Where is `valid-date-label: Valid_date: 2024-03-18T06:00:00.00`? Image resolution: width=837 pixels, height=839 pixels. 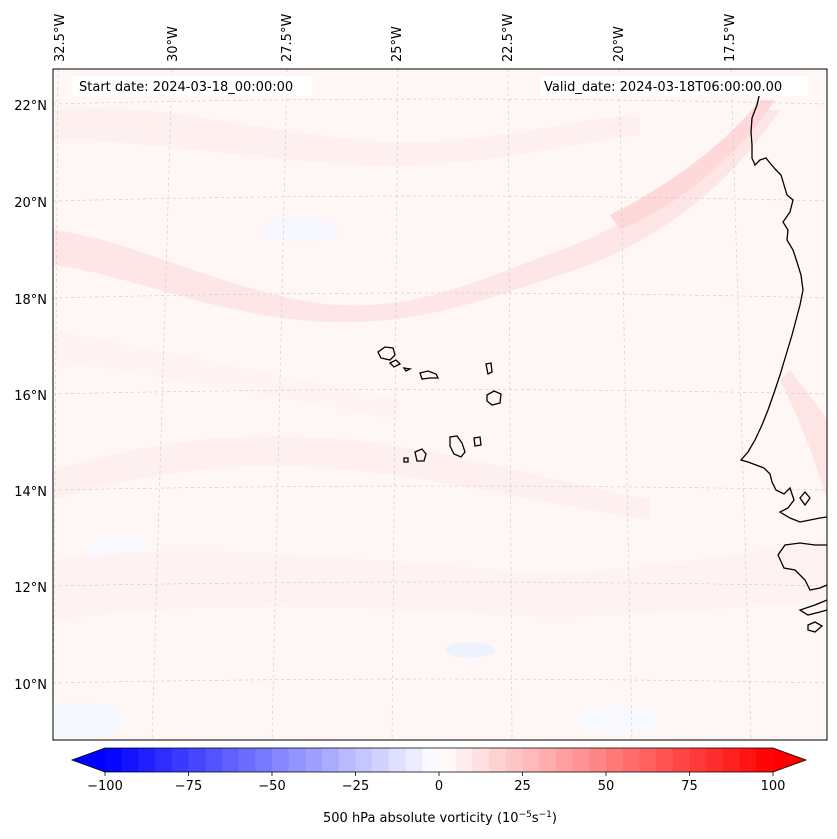 valid-date-label: Valid_date: 2024-03-18T06:00:00.00 is located at coordinates (663, 87).